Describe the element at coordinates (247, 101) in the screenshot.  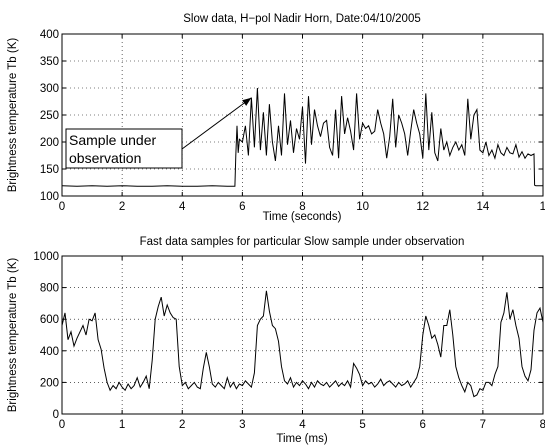
I see `annotation-arrow-head` at that location.